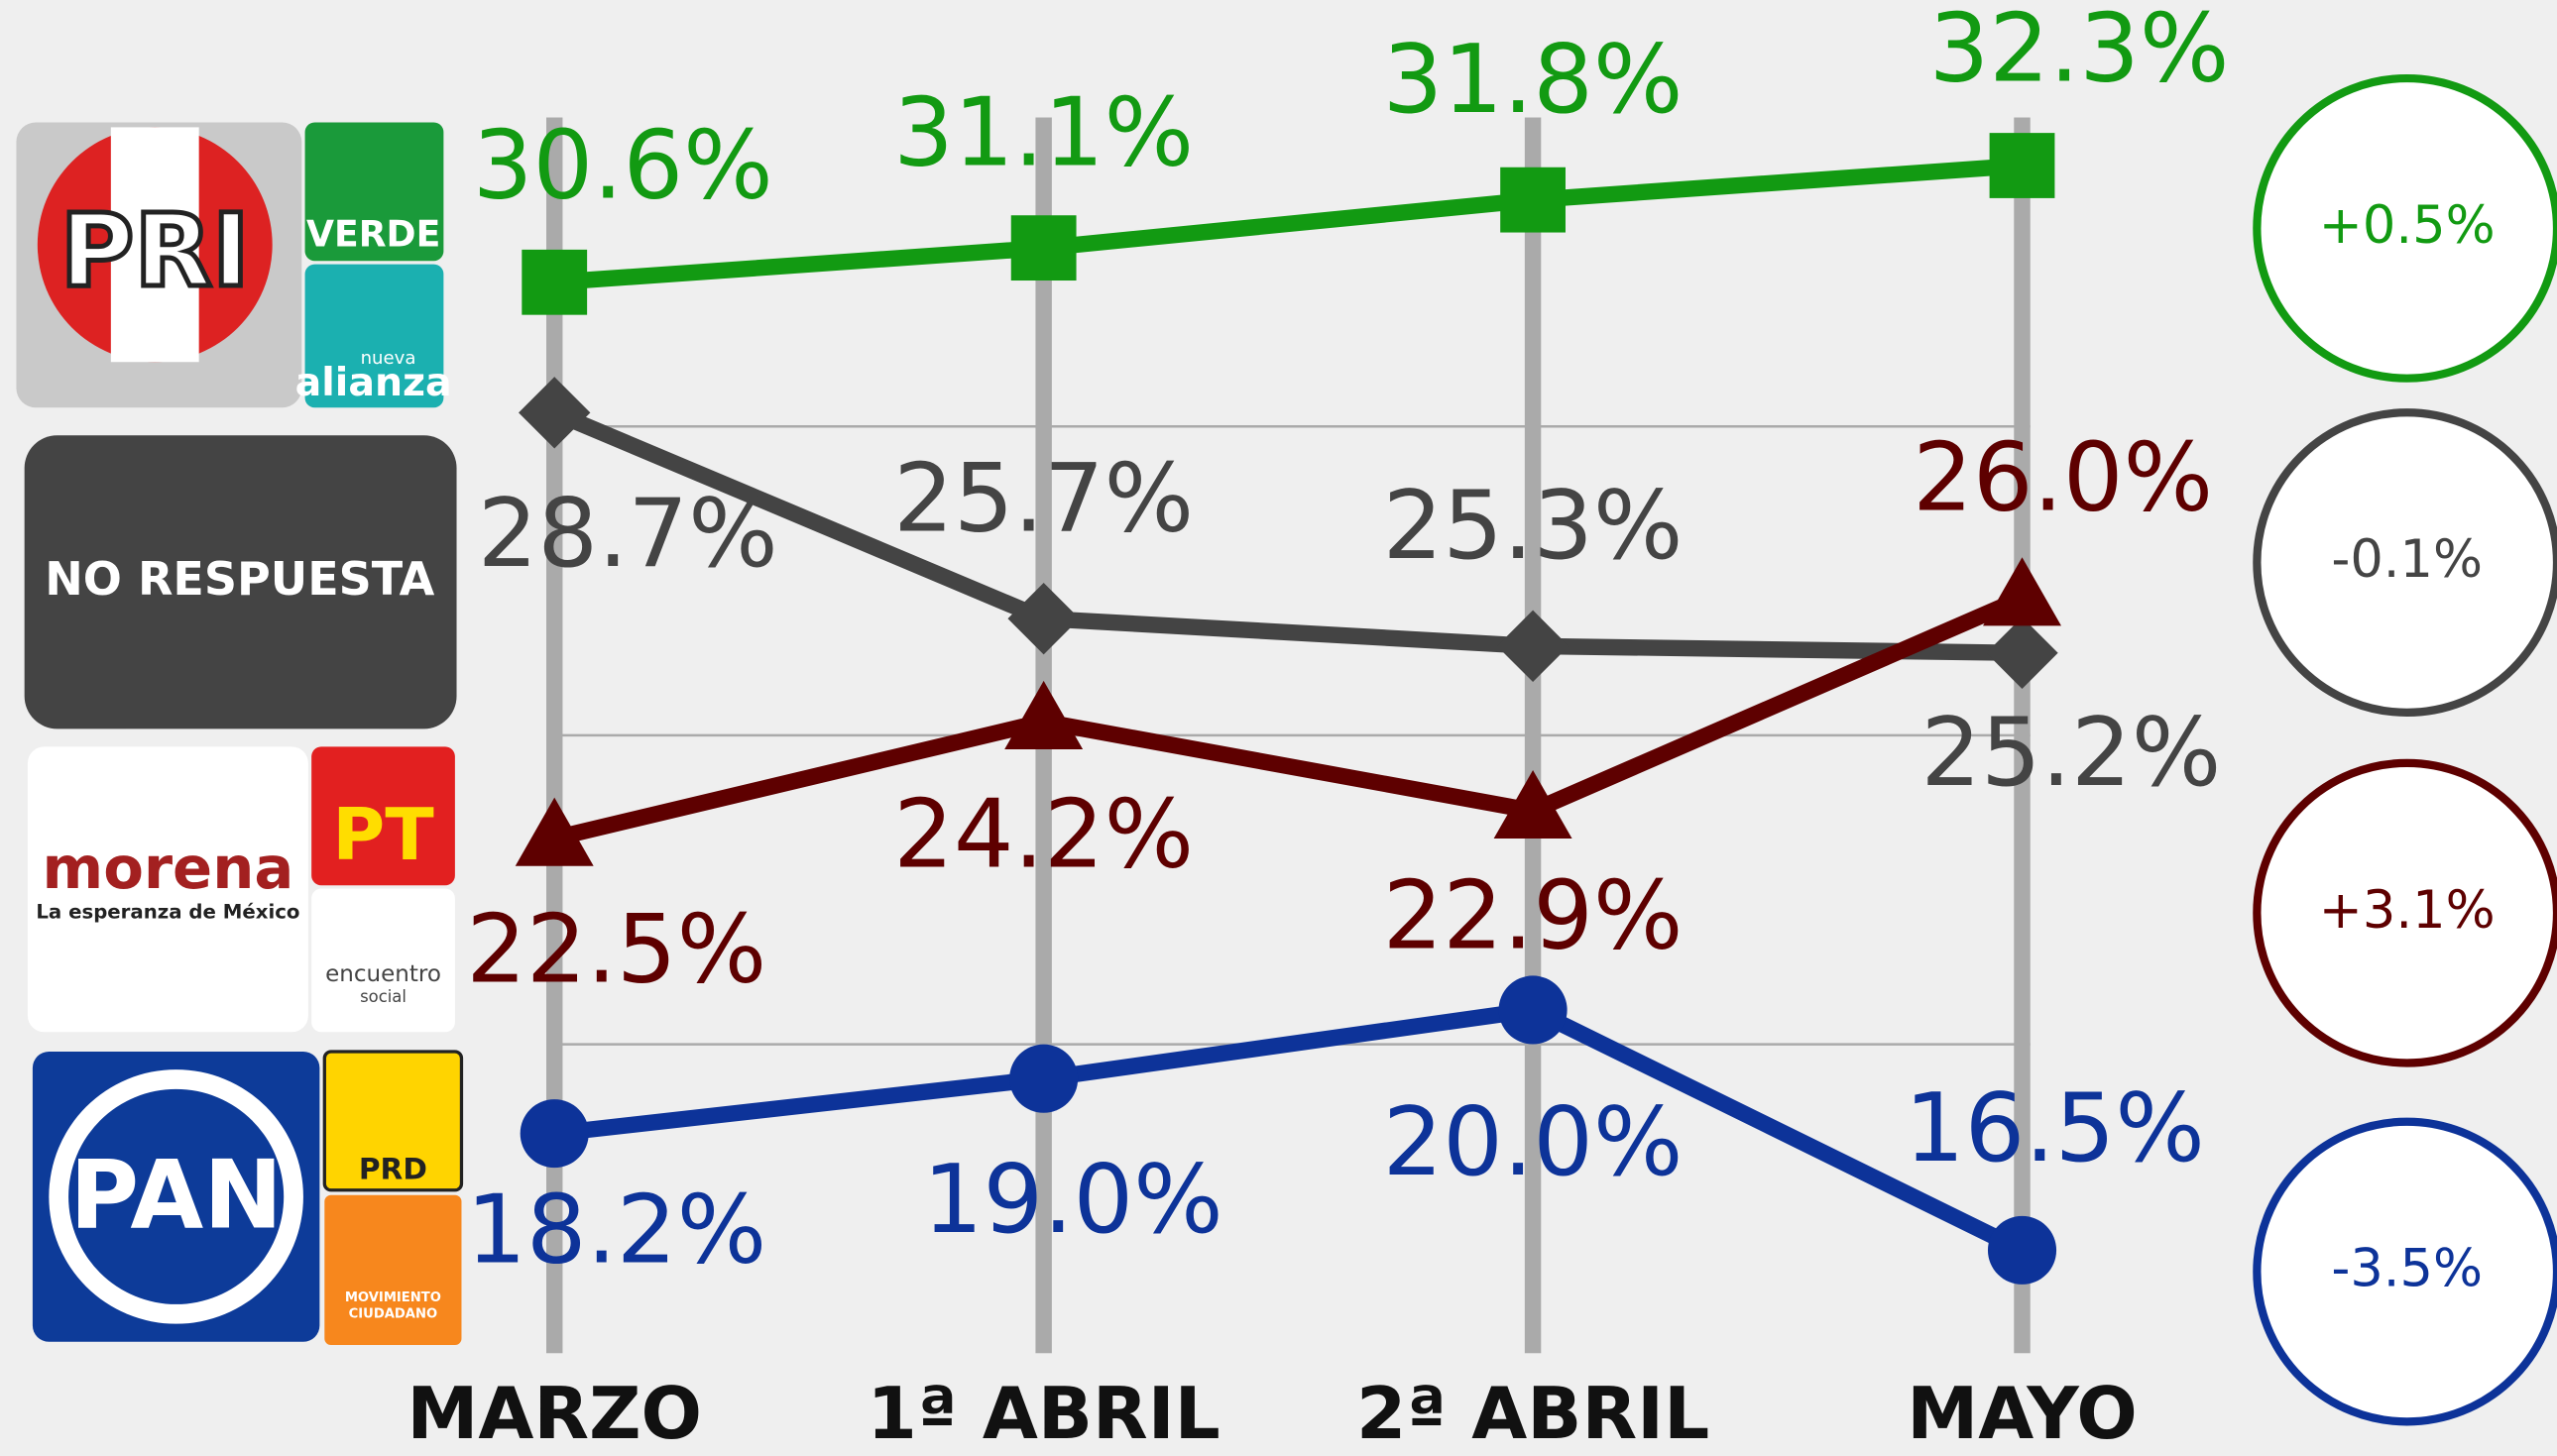  I want to click on verde-text: VERDE, so click(373, 234).